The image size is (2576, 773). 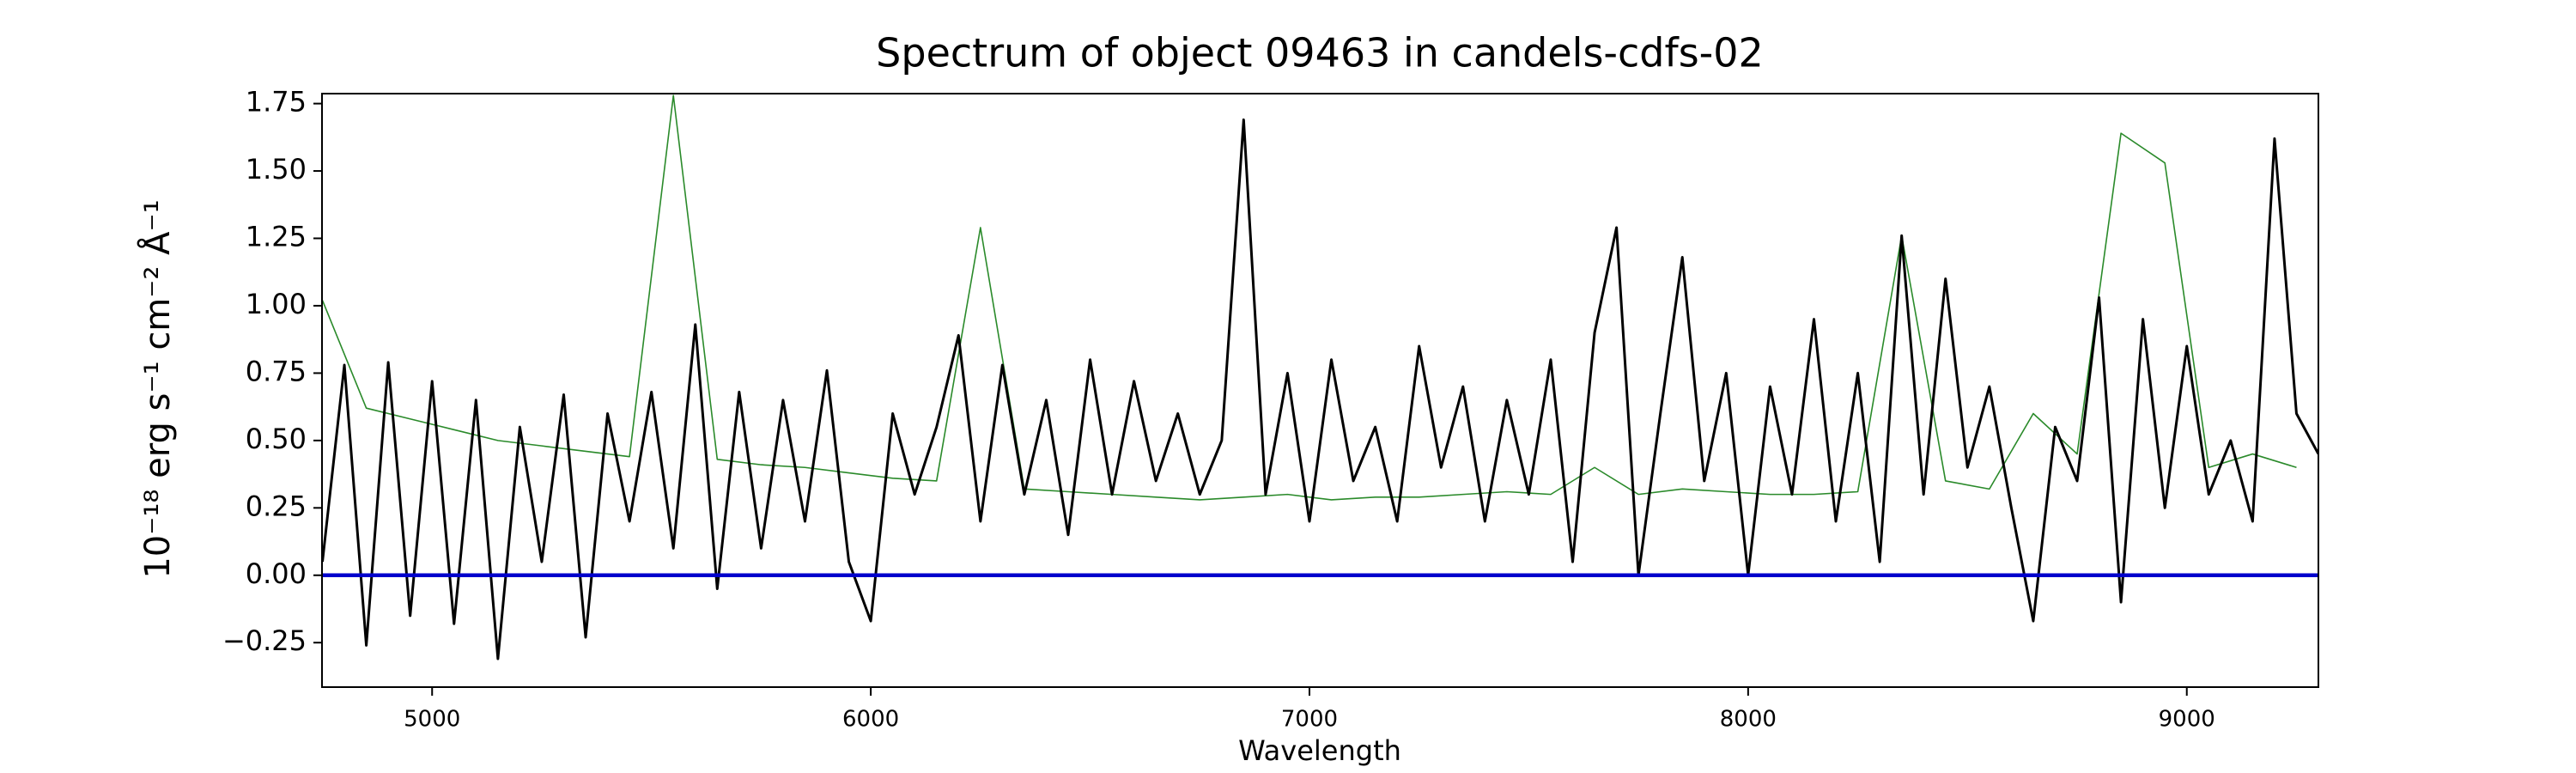 I want to click on x-axis-label: Wavelength, so click(x=1319, y=750).